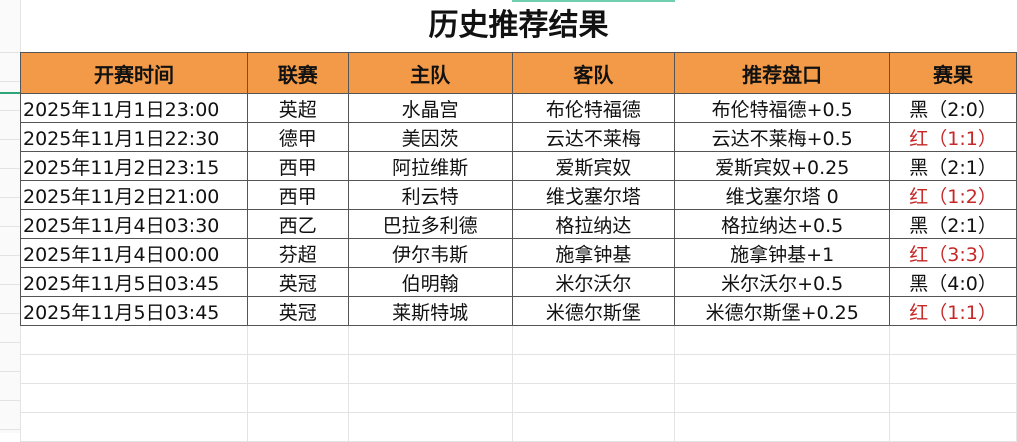 The height and width of the screenshot is (442, 1017). What do you see at coordinates (134, 73) in the screenshot?
I see `header-kickoff-time: 开赛时间` at bounding box center [134, 73].